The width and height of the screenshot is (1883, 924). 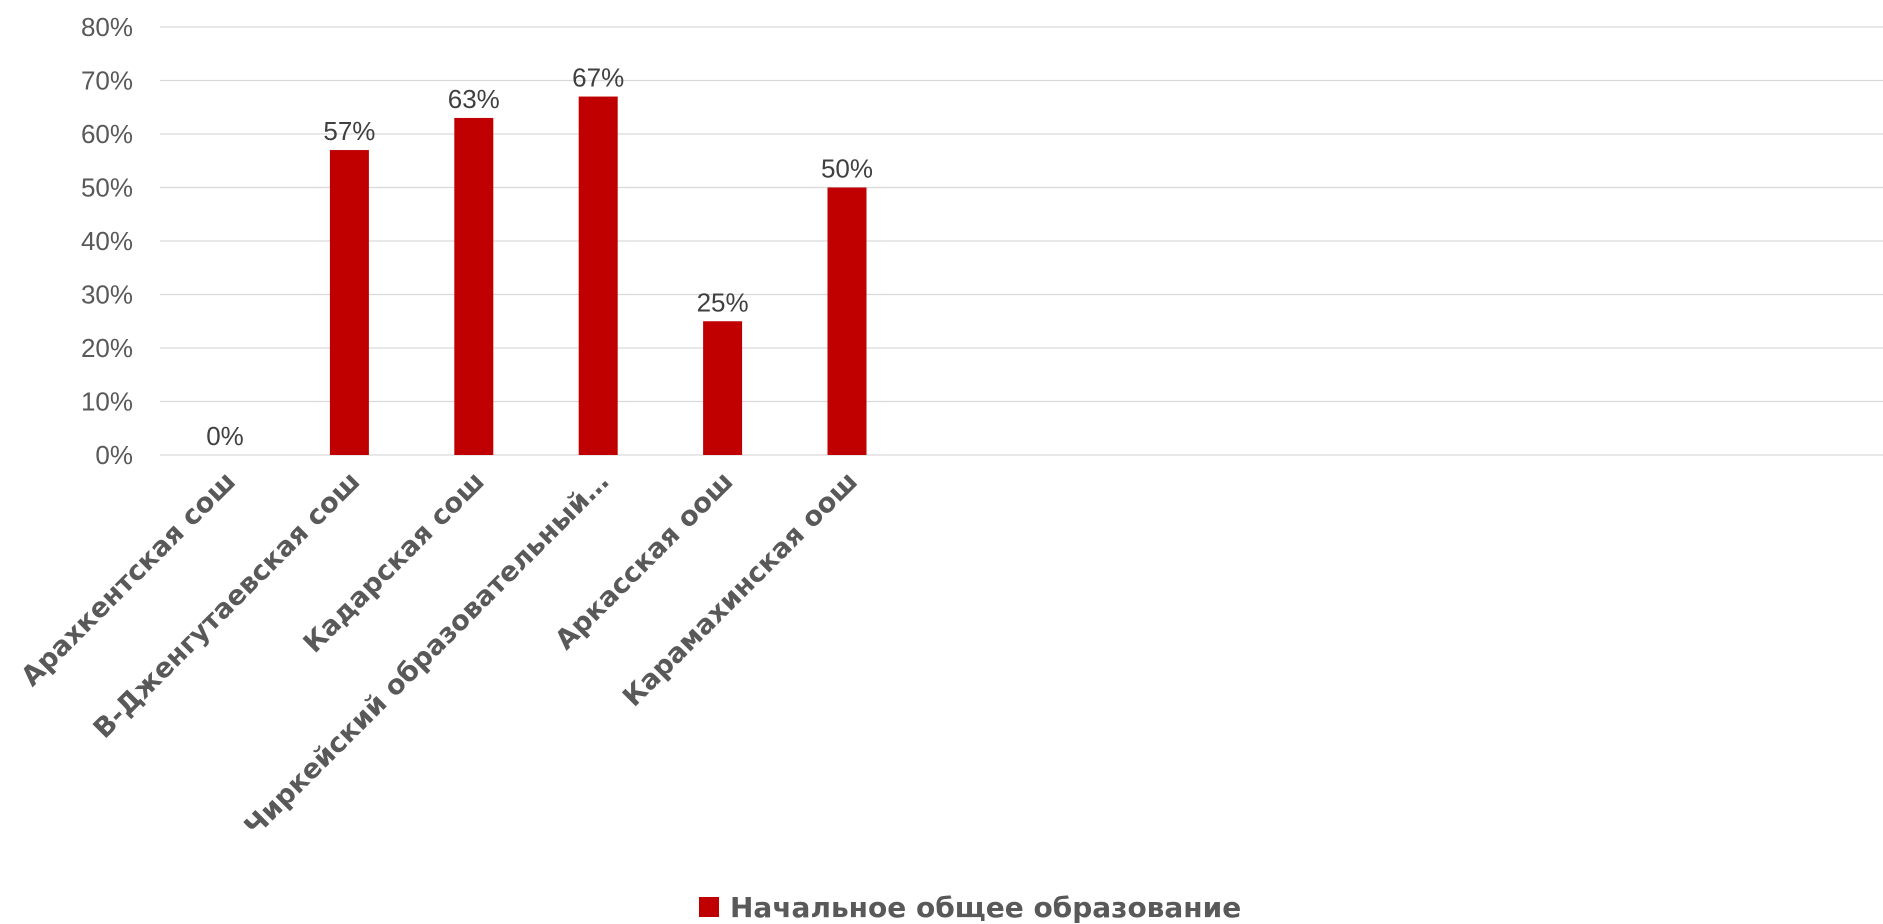 What do you see at coordinates (114, 455) in the screenshot?
I see `y-tick-label: 0%` at bounding box center [114, 455].